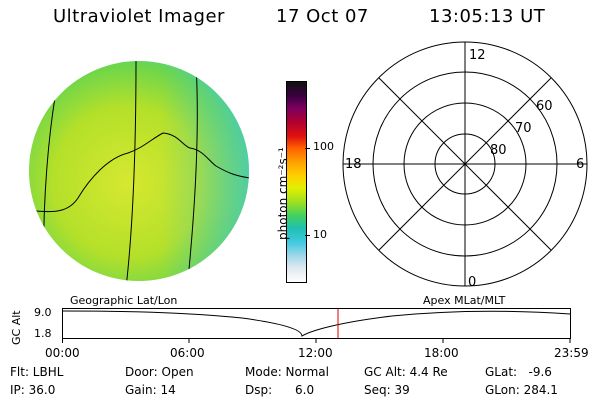 The image size is (600, 400). What do you see at coordinates (139, 16) in the screenshot?
I see `app-title: Ultraviolet Imager` at bounding box center [139, 16].